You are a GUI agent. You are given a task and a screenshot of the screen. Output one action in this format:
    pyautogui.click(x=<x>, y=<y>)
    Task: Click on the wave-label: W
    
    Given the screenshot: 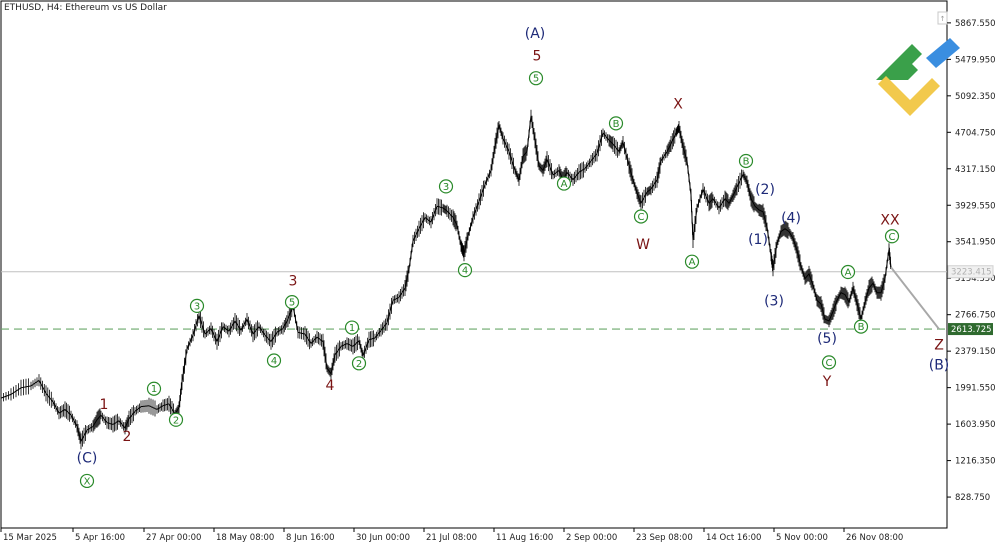 What is the action you would take?
    pyautogui.click(x=643, y=245)
    